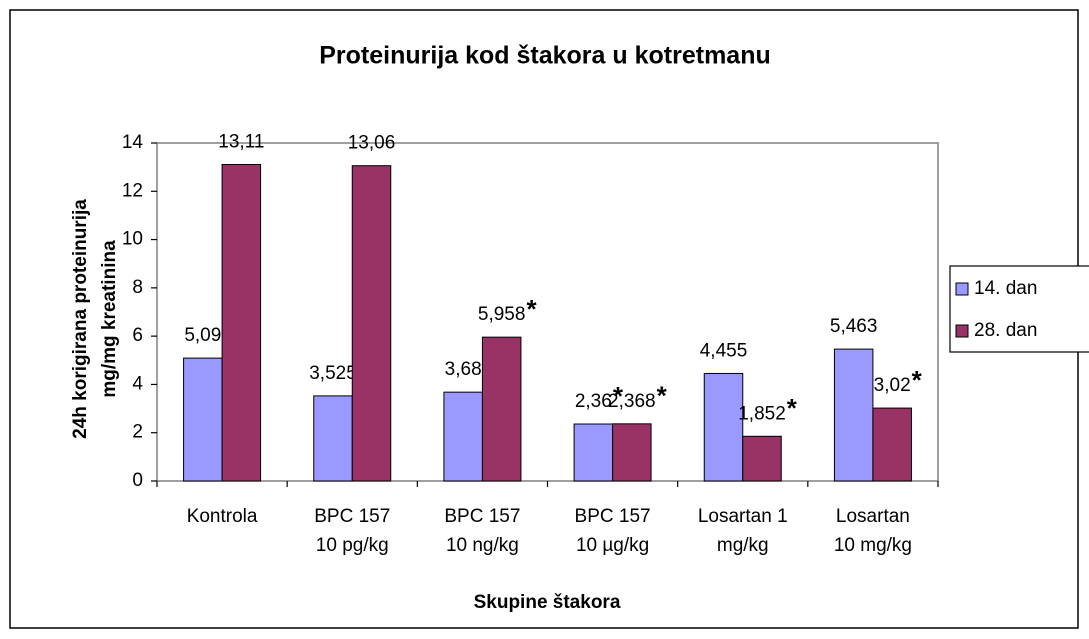  What do you see at coordinates (872, 531) in the screenshot?
I see `x-tick-label: Losartan 10 mg/kg` at bounding box center [872, 531].